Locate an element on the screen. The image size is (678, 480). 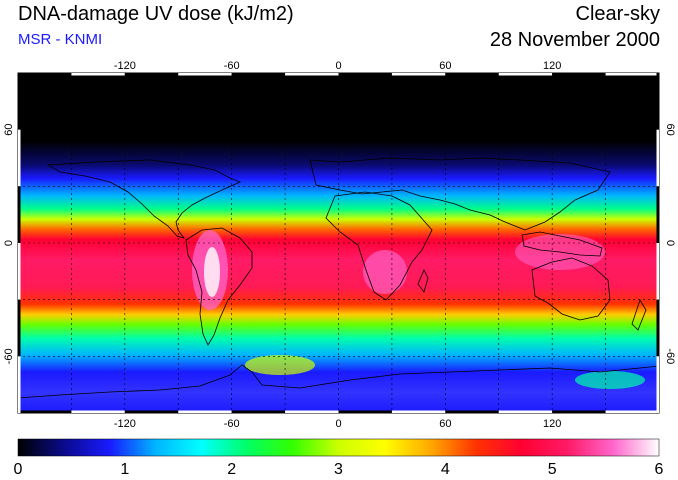
date-label: 28 November 2000 is located at coordinates (574, 40).